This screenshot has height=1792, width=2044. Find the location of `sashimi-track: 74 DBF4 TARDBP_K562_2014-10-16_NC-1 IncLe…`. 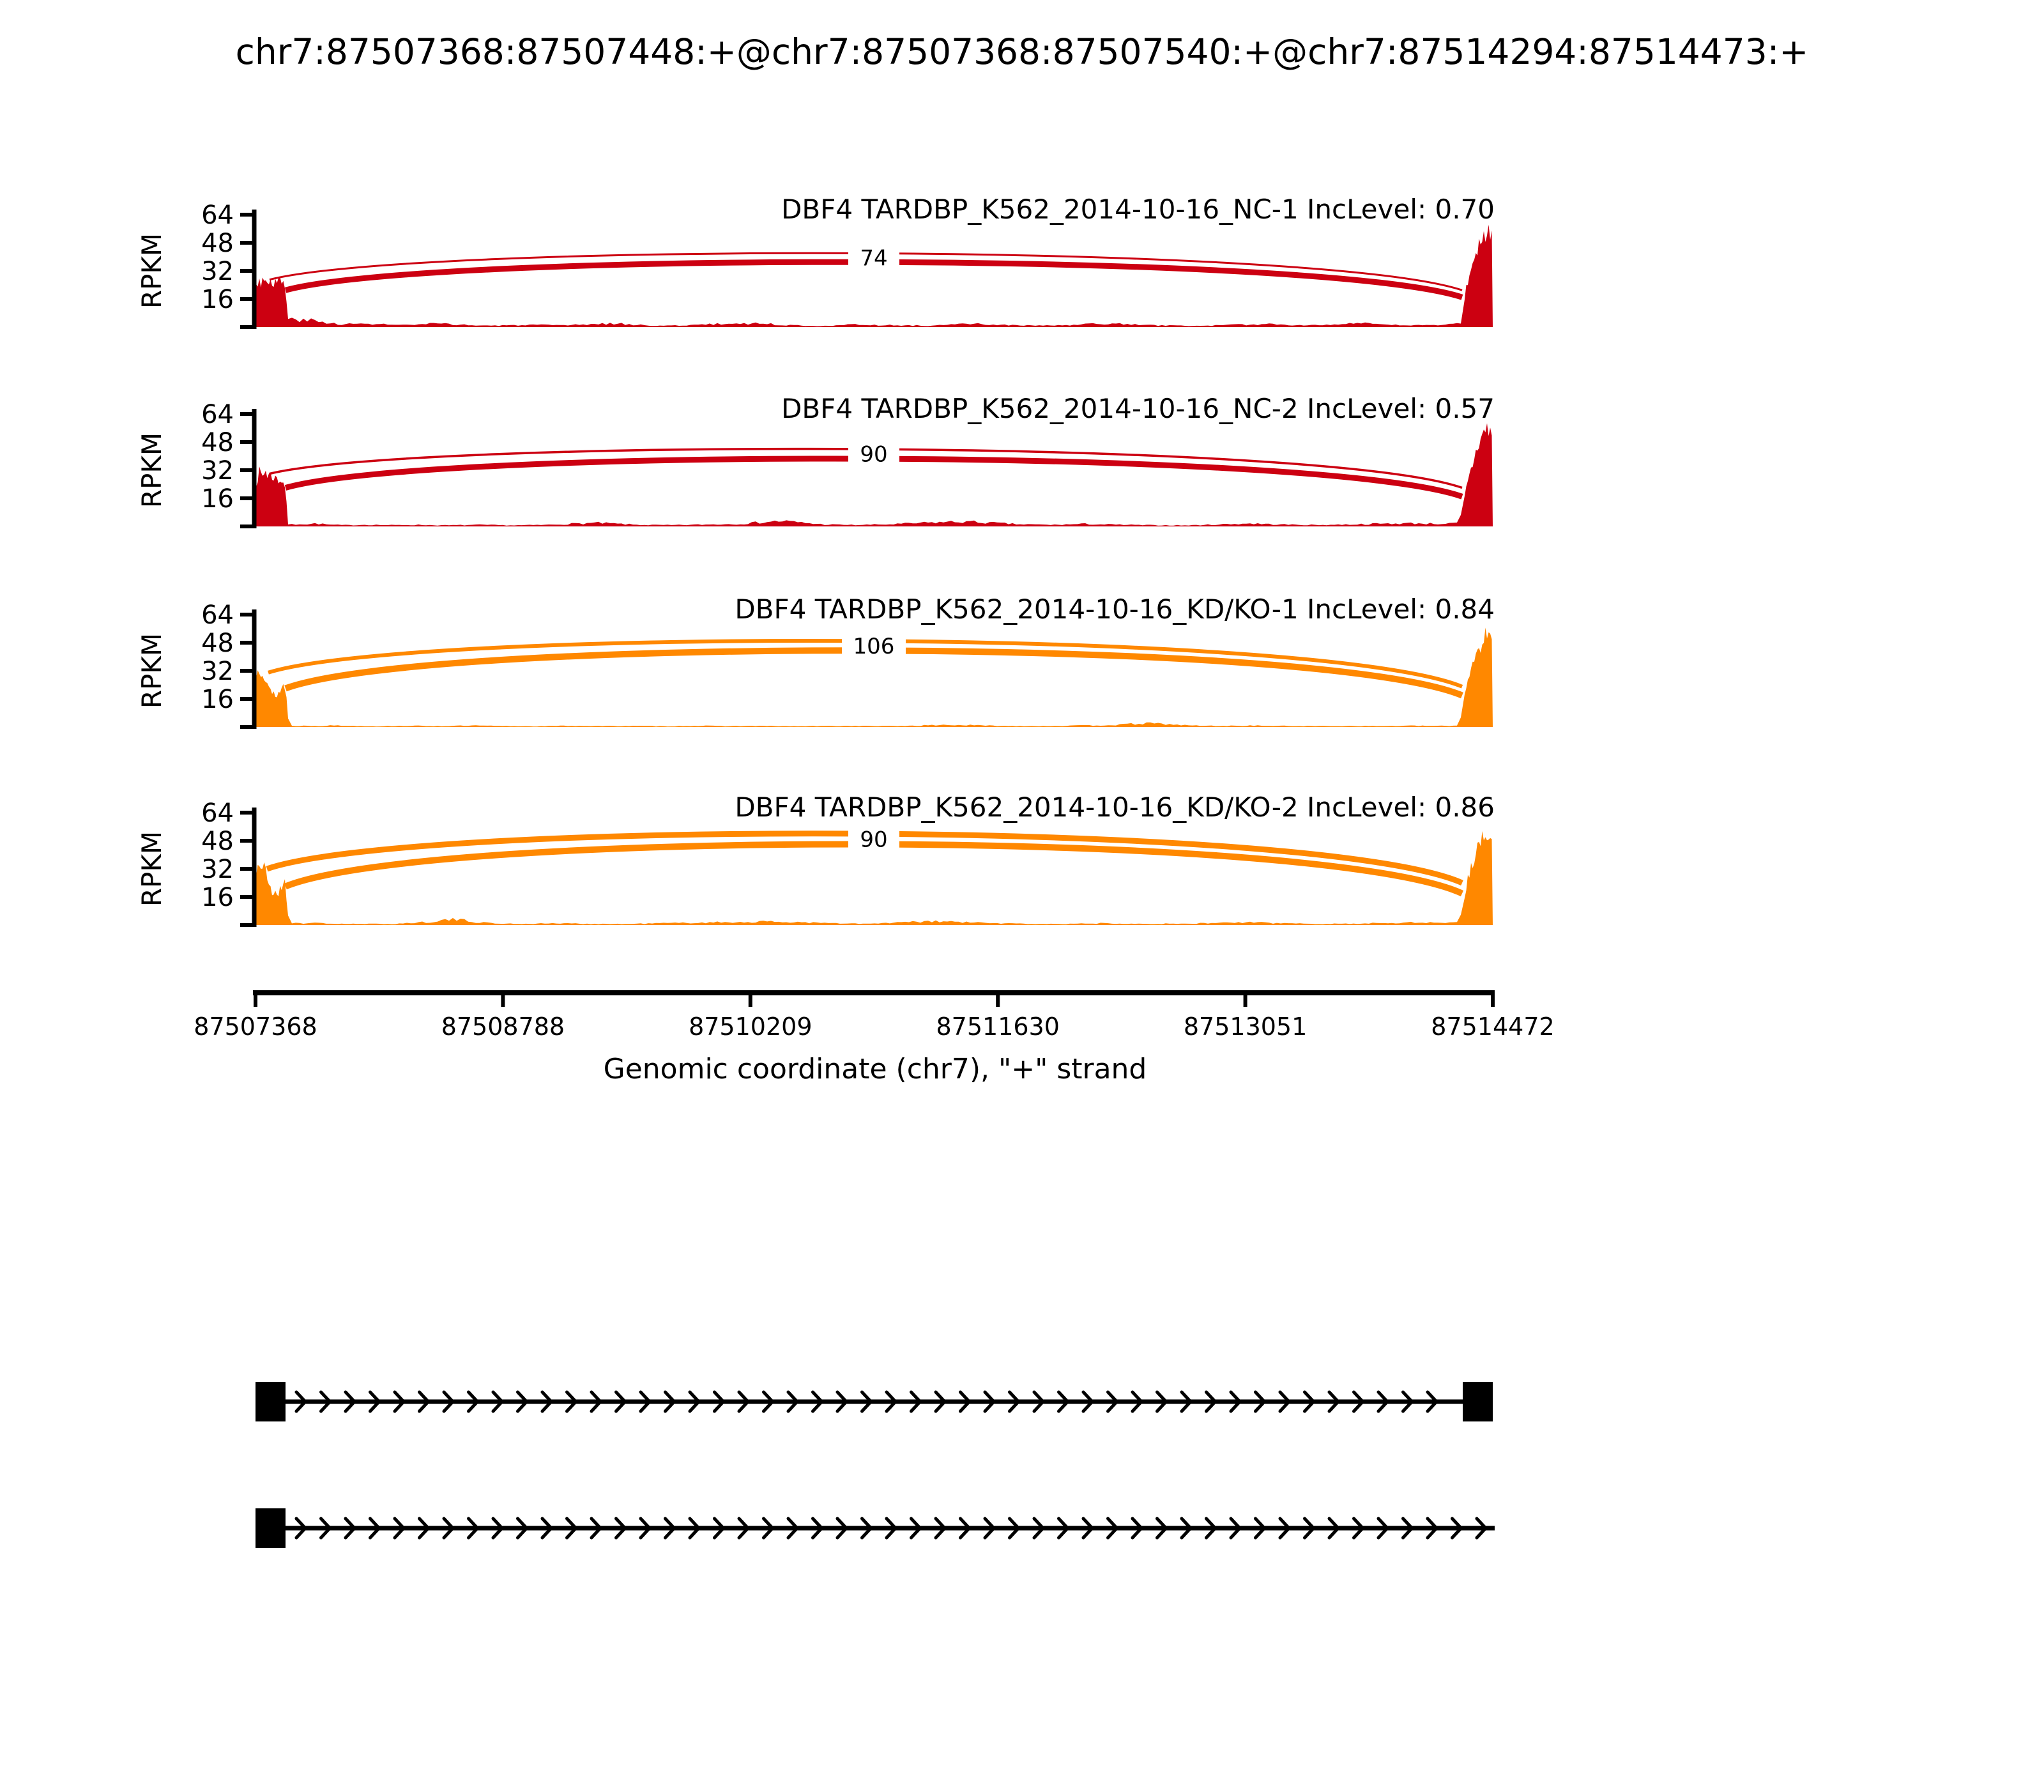

sashimi-track: 74 DBF4 TARDBP_K562_2014-10-16_NC-1 IncLe… is located at coordinates (815, 261).